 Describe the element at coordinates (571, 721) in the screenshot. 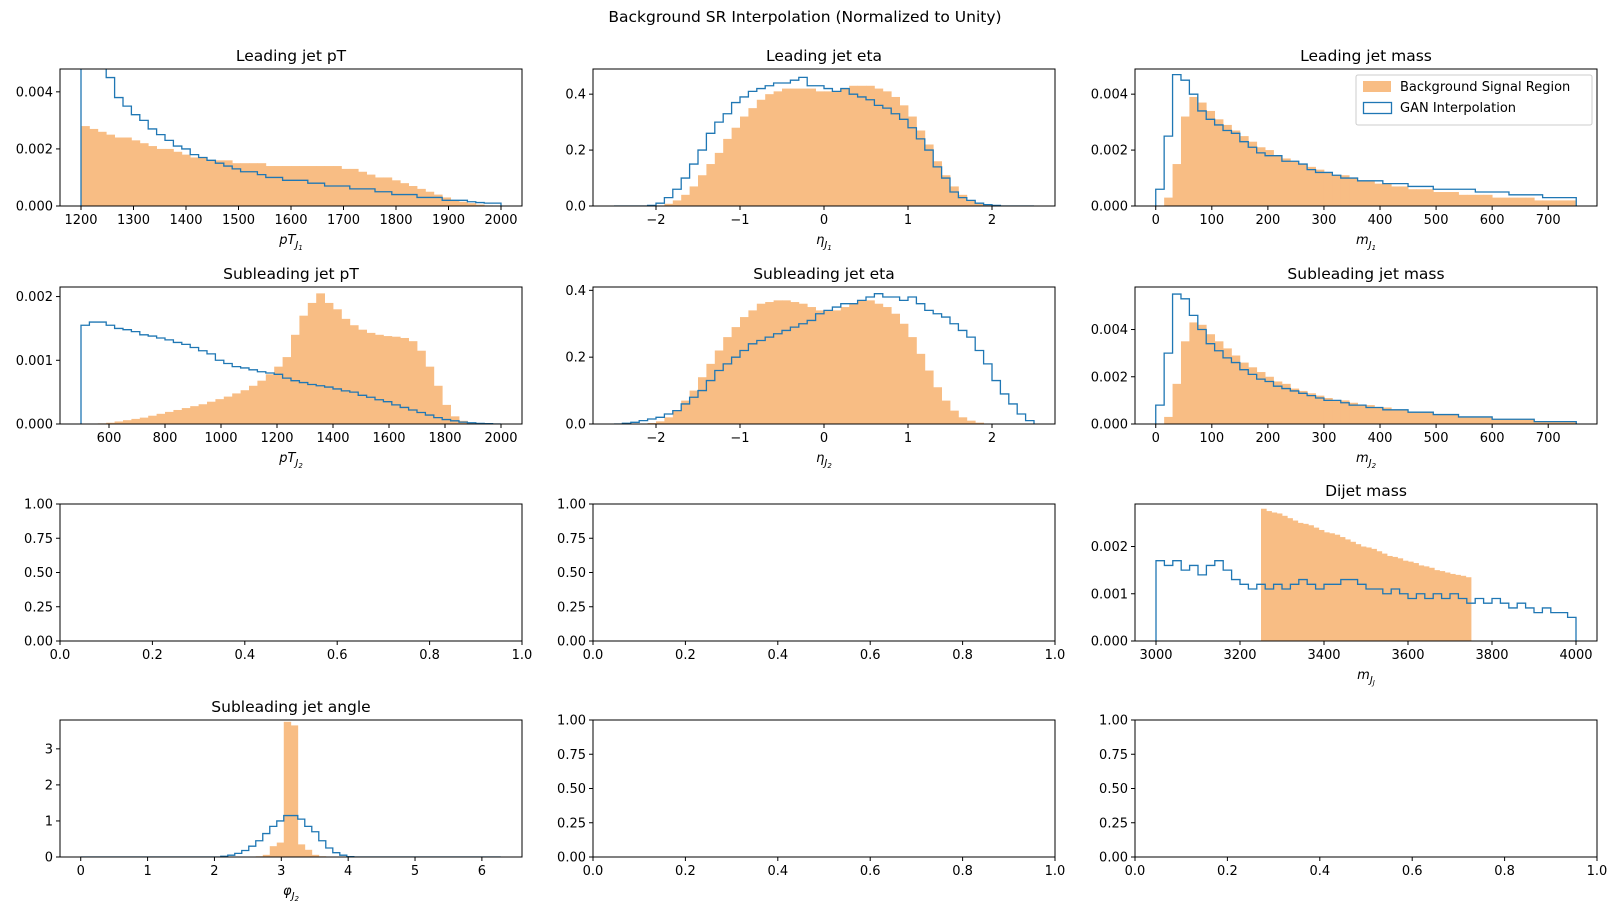

I see `y-tick-label: 1.00` at that location.